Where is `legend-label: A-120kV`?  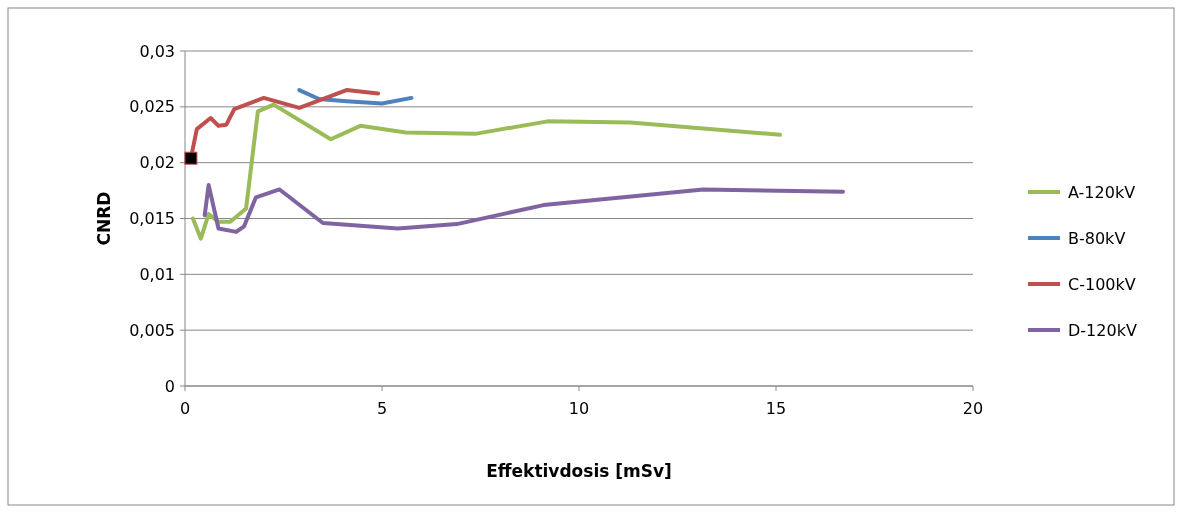 legend-label: A-120kV is located at coordinates (1102, 192).